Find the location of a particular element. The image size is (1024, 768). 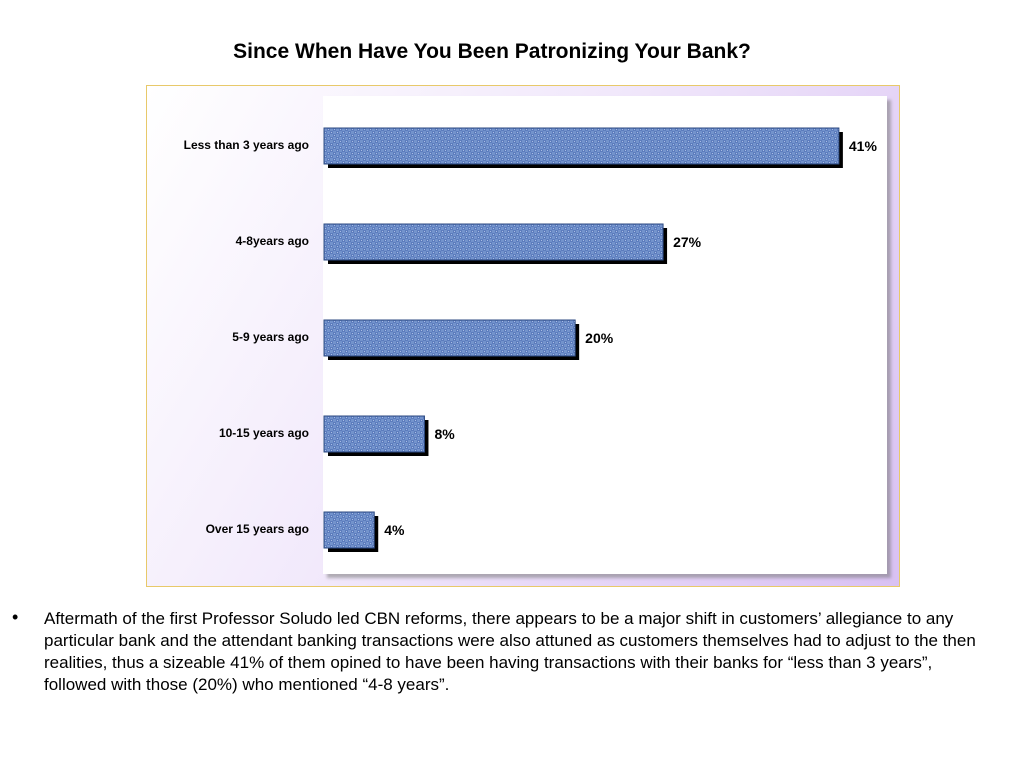

category-label: 5-9 years ago is located at coordinates (270, 337).